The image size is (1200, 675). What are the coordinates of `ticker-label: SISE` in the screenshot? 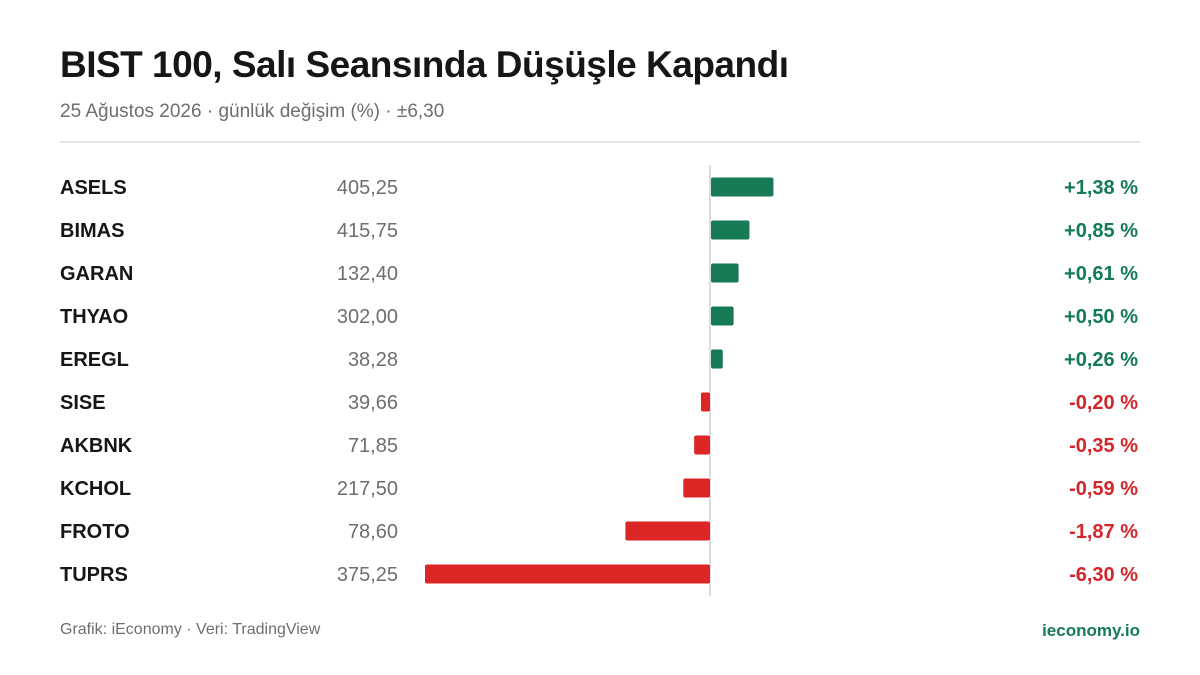 It's located at (83, 403).